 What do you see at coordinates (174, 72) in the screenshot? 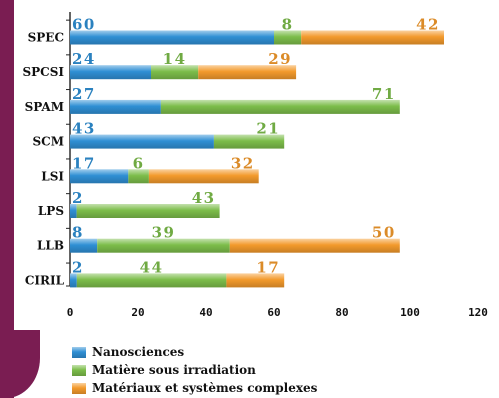
I see `bar-spcsi-matiere-sous-irradiation` at bounding box center [174, 72].